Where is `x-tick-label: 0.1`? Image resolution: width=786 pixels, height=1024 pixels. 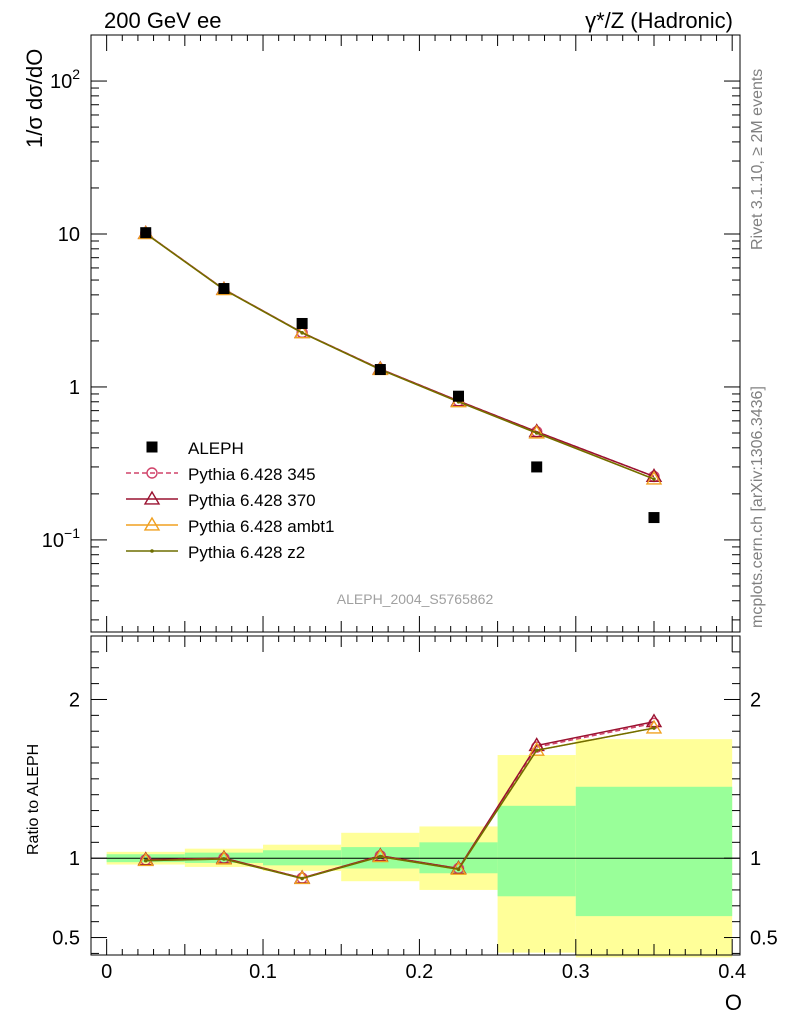 x-tick-label: 0.1 is located at coordinates (263, 972).